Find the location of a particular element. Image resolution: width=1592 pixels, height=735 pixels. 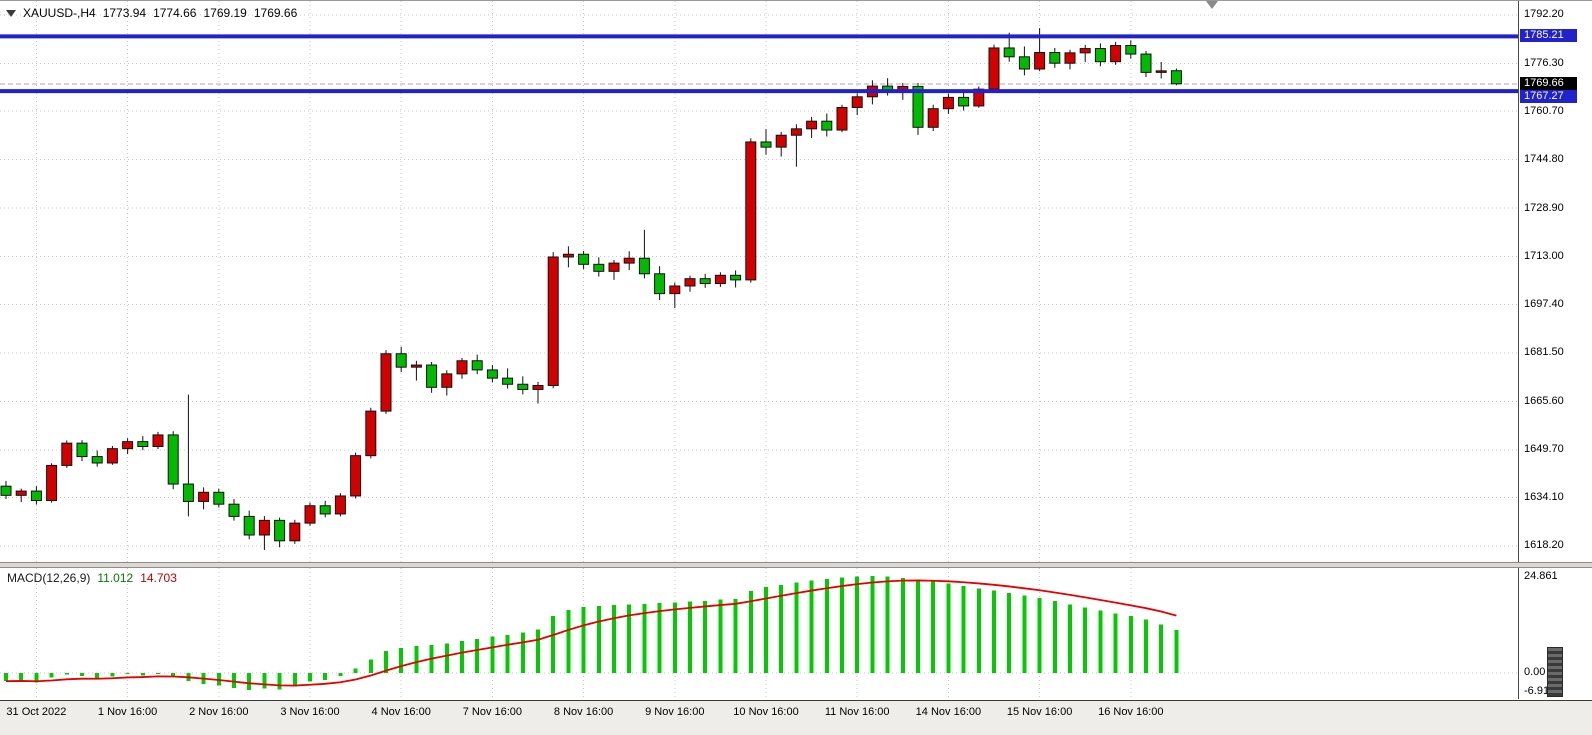

macd-signal-line is located at coordinates (591, 633).